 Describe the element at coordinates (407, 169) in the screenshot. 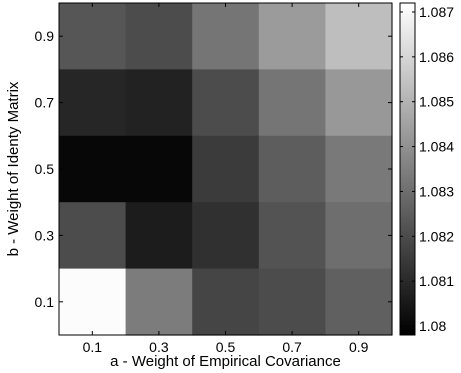

I see `colorbar` at that location.